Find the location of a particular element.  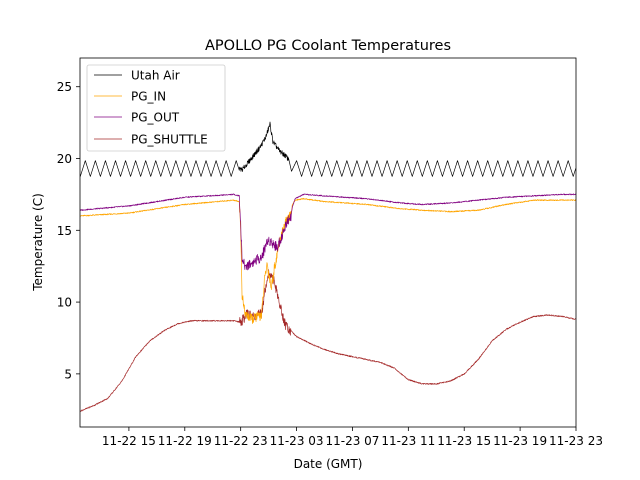

chart-title: APOLLO PG Coolant Temperatures is located at coordinates (328, 46).